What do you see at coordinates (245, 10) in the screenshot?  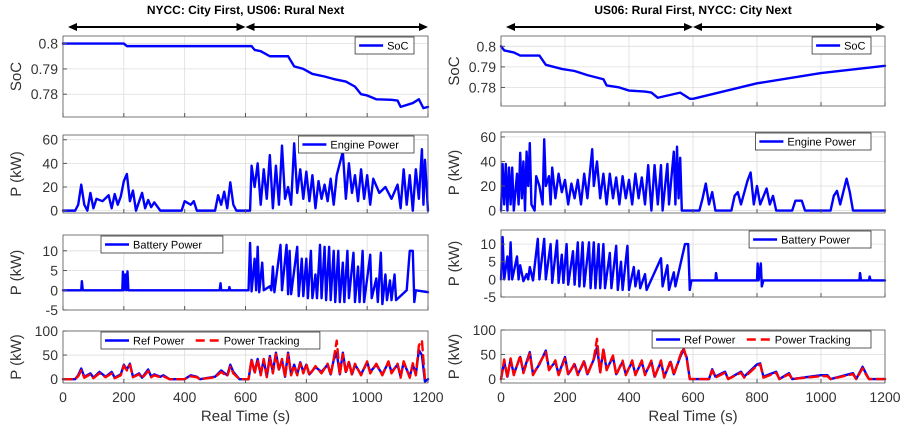 I see `chart-title: NYCC: City First, US06: Rural Next` at bounding box center [245, 10].